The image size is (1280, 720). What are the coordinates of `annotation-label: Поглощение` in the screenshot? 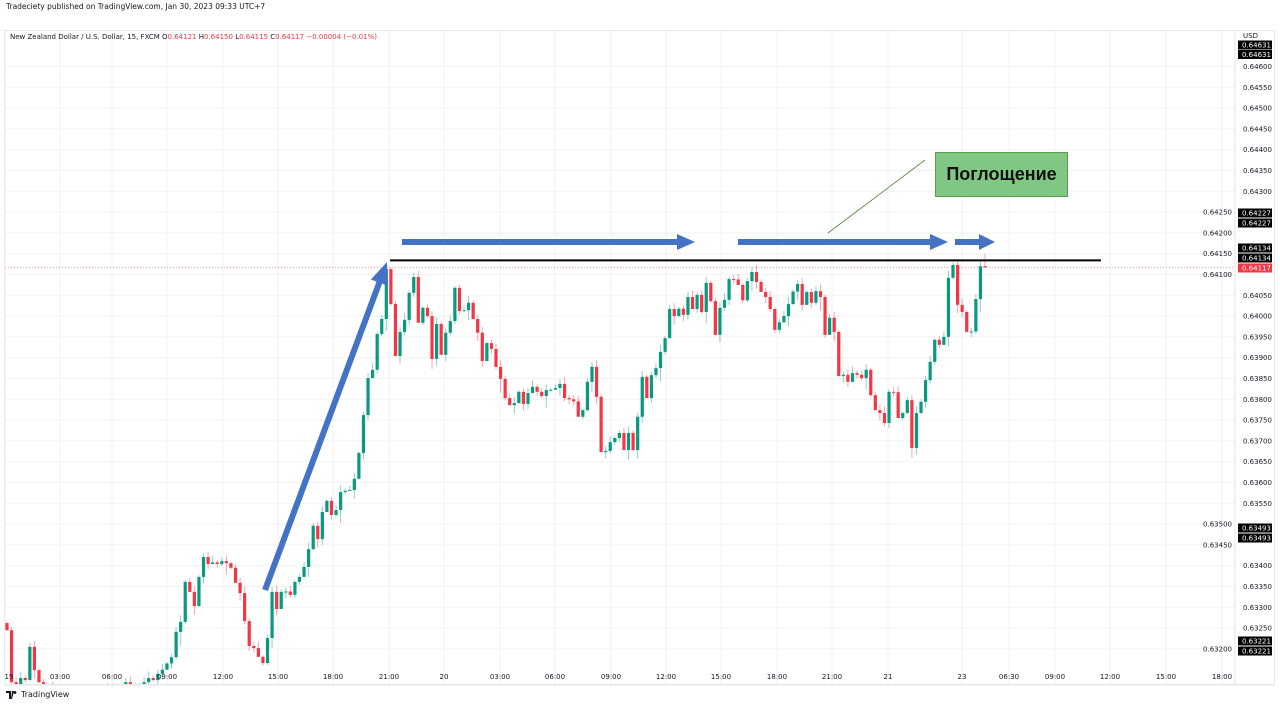 It's located at (1001, 174).